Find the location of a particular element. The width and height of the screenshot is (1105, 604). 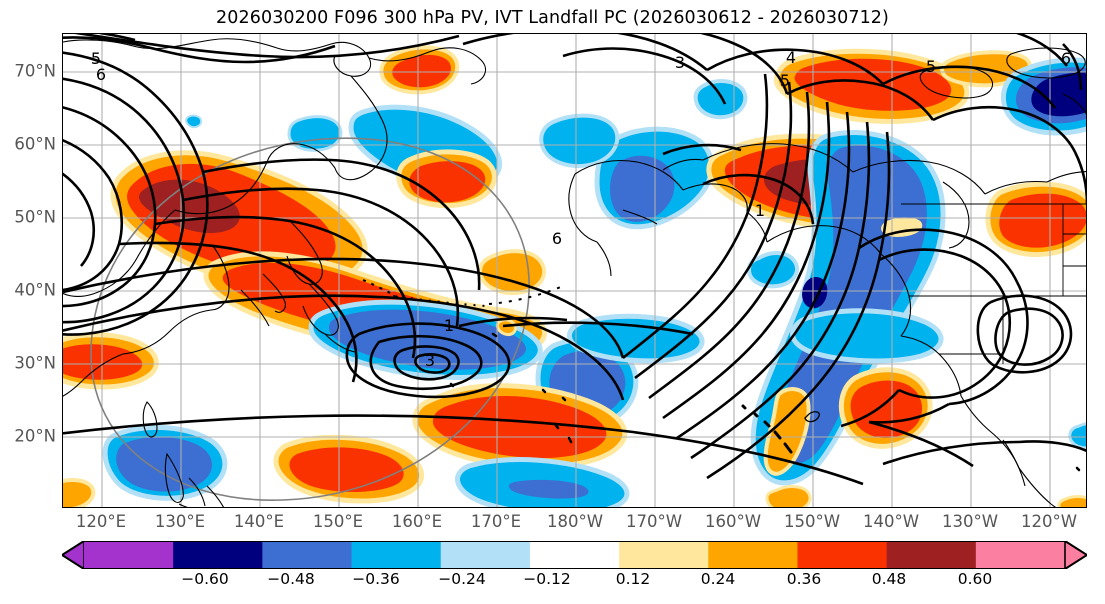

colorbar-tick: −0.12 is located at coordinates (547, 579).